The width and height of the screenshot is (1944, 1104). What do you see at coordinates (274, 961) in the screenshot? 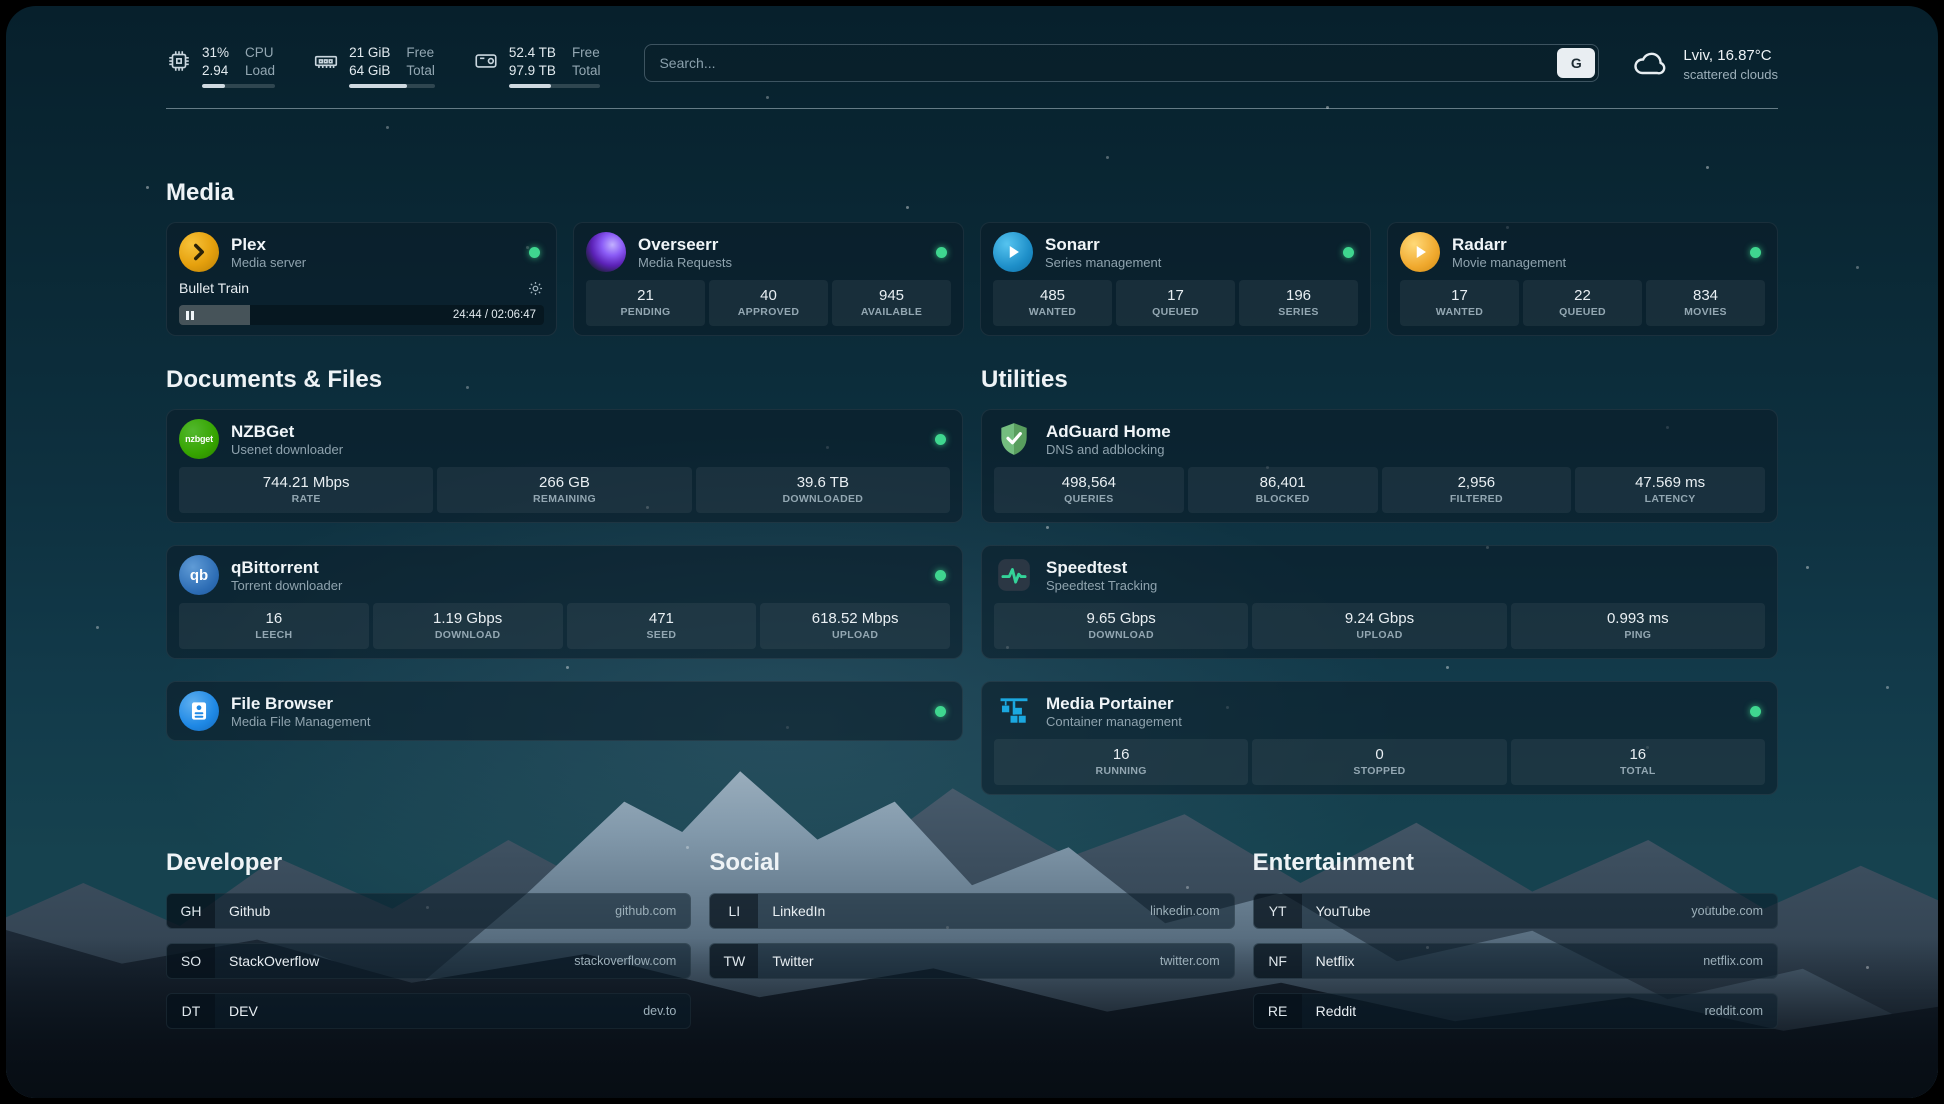
I see `bookmark-name: StackOverflow` at bounding box center [274, 961].